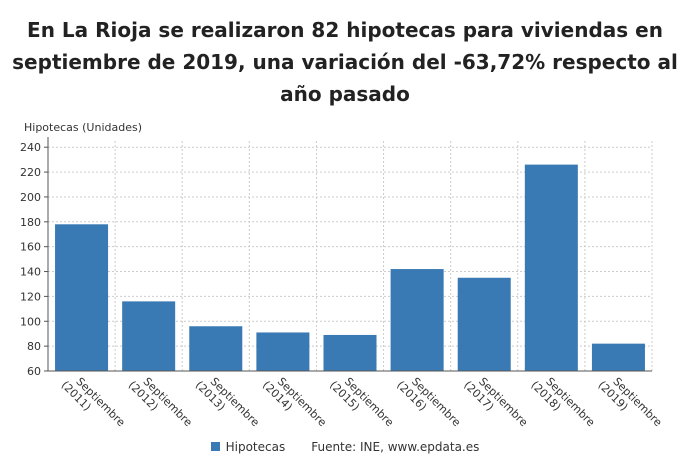 The image size is (690, 465). Describe the element at coordinates (215, 446) in the screenshot. I see `legend-swatch` at that location.